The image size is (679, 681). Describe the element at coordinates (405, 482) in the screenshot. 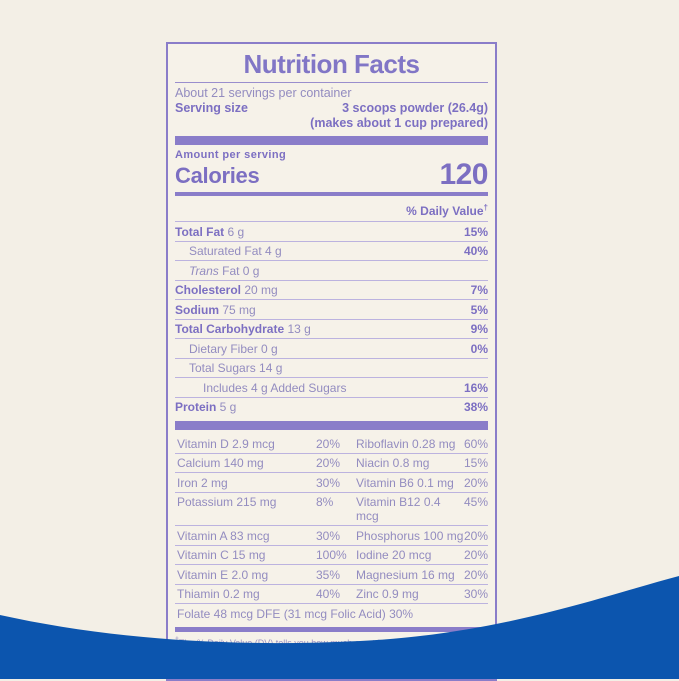

I see `micronutrient-right-name: Vitamin B6 0.1 mg` at that location.